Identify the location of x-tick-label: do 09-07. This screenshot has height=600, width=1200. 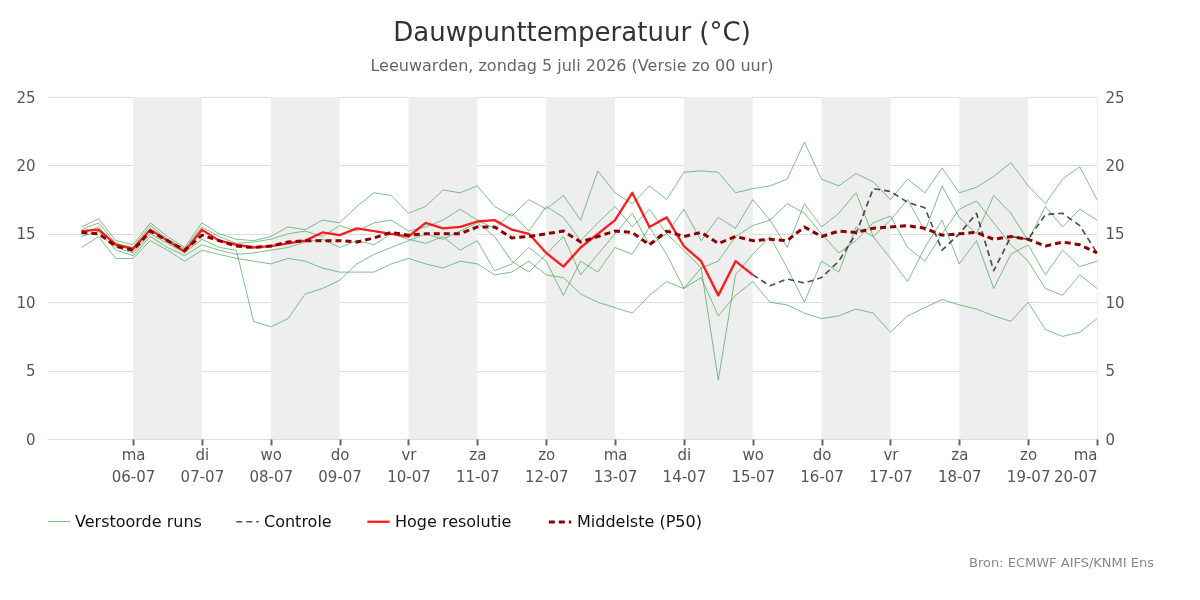
(340, 465).